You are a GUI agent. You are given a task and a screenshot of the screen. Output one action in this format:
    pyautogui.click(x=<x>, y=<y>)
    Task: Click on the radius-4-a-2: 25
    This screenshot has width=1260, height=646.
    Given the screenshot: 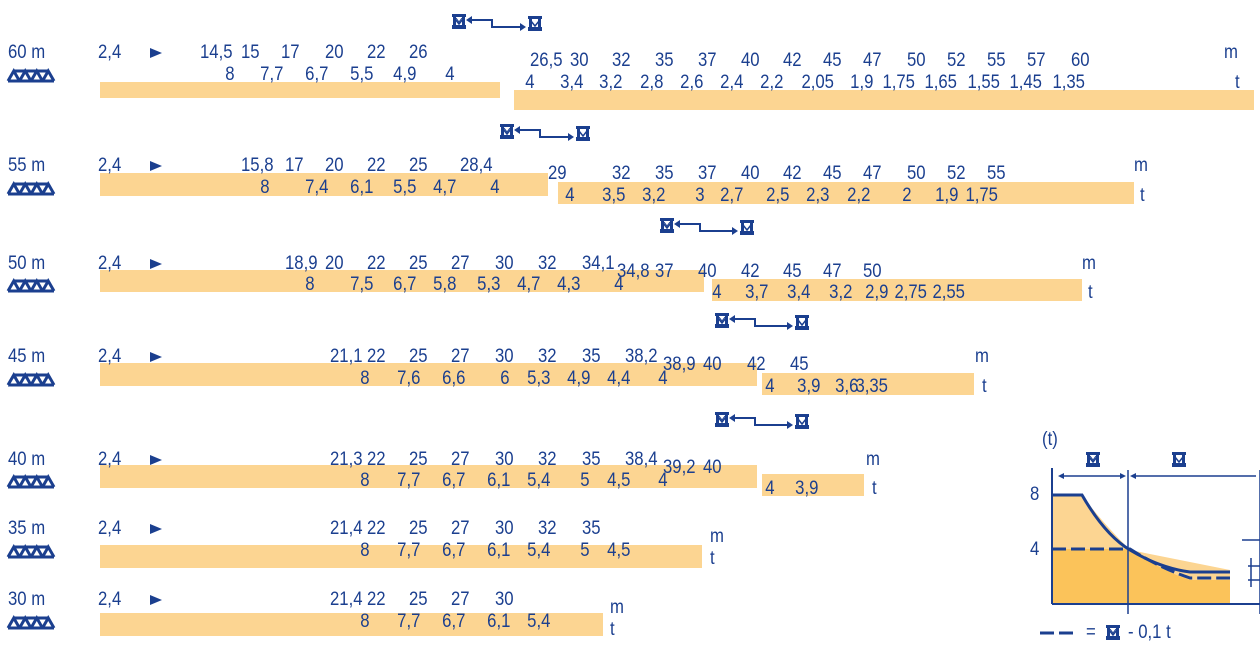 What is the action you would take?
    pyautogui.click(x=418, y=459)
    